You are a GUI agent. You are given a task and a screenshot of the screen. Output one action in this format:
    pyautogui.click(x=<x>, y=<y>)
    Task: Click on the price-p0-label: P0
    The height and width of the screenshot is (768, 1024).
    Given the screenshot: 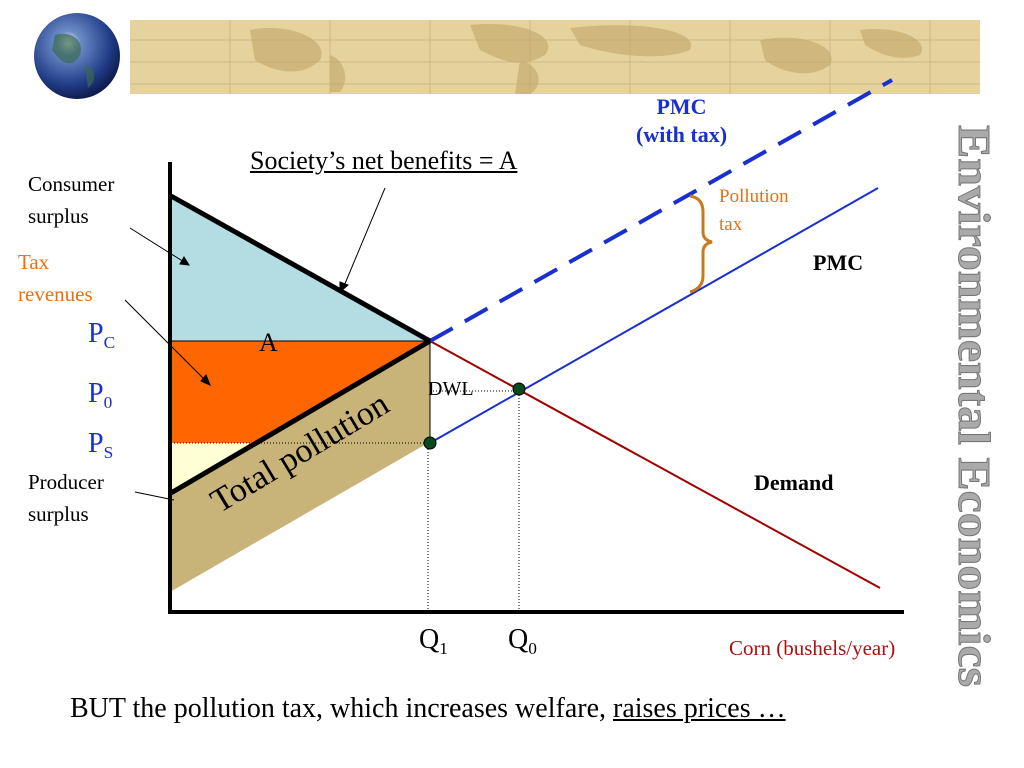 What is the action you would take?
    pyautogui.click(x=100, y=395)
    